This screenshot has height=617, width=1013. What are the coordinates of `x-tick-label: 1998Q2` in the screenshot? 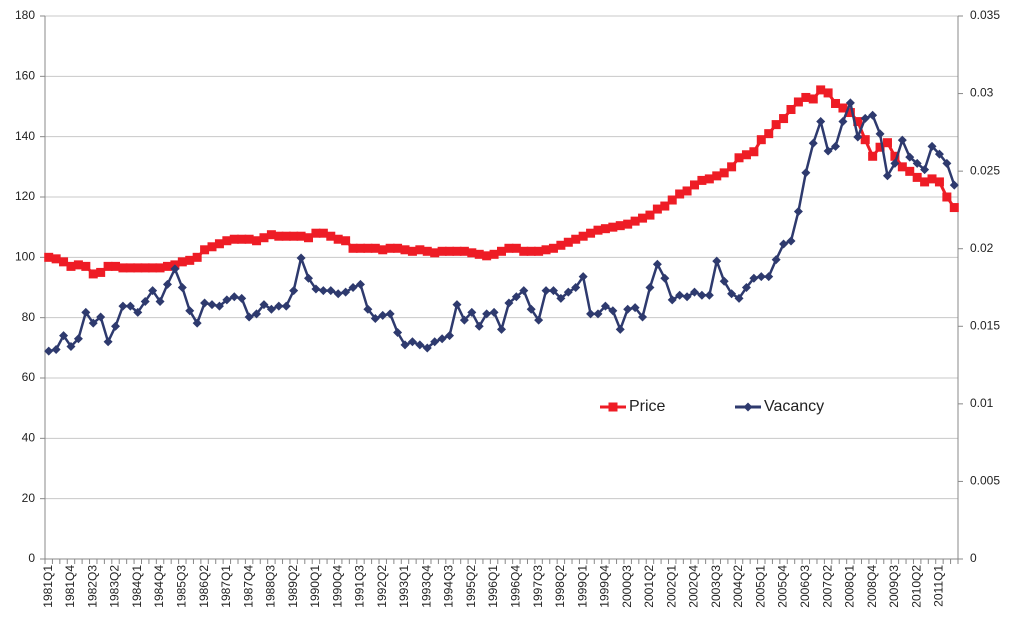 It's located at (560, 586).